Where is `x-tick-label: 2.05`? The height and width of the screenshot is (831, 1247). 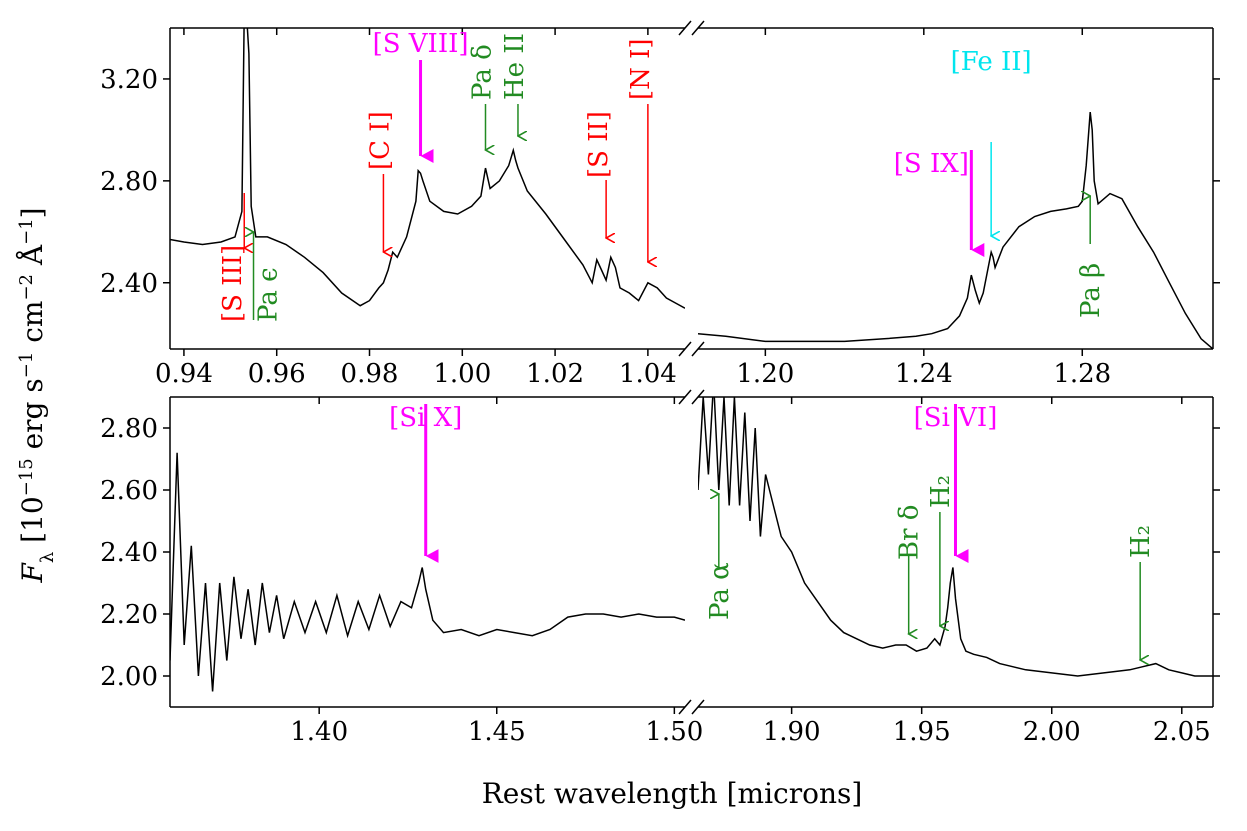 x-tick-label: 2.05 is located at coordinates (1182, 732).